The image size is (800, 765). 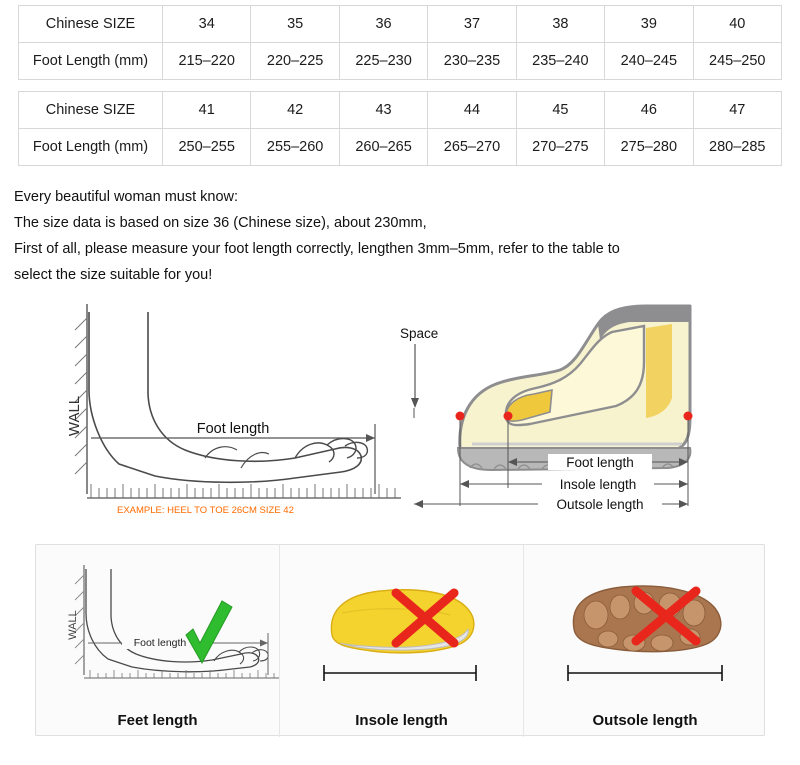 I want to click on outsole-illustration, so click(x=645, y=633).